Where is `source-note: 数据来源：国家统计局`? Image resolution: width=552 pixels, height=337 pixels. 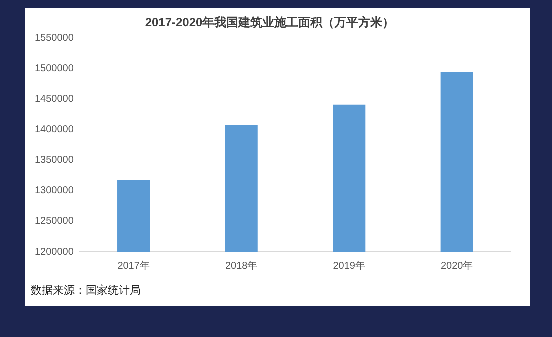
source-note: 数据来源：国家统计局 is located at coordinates (86, 290).